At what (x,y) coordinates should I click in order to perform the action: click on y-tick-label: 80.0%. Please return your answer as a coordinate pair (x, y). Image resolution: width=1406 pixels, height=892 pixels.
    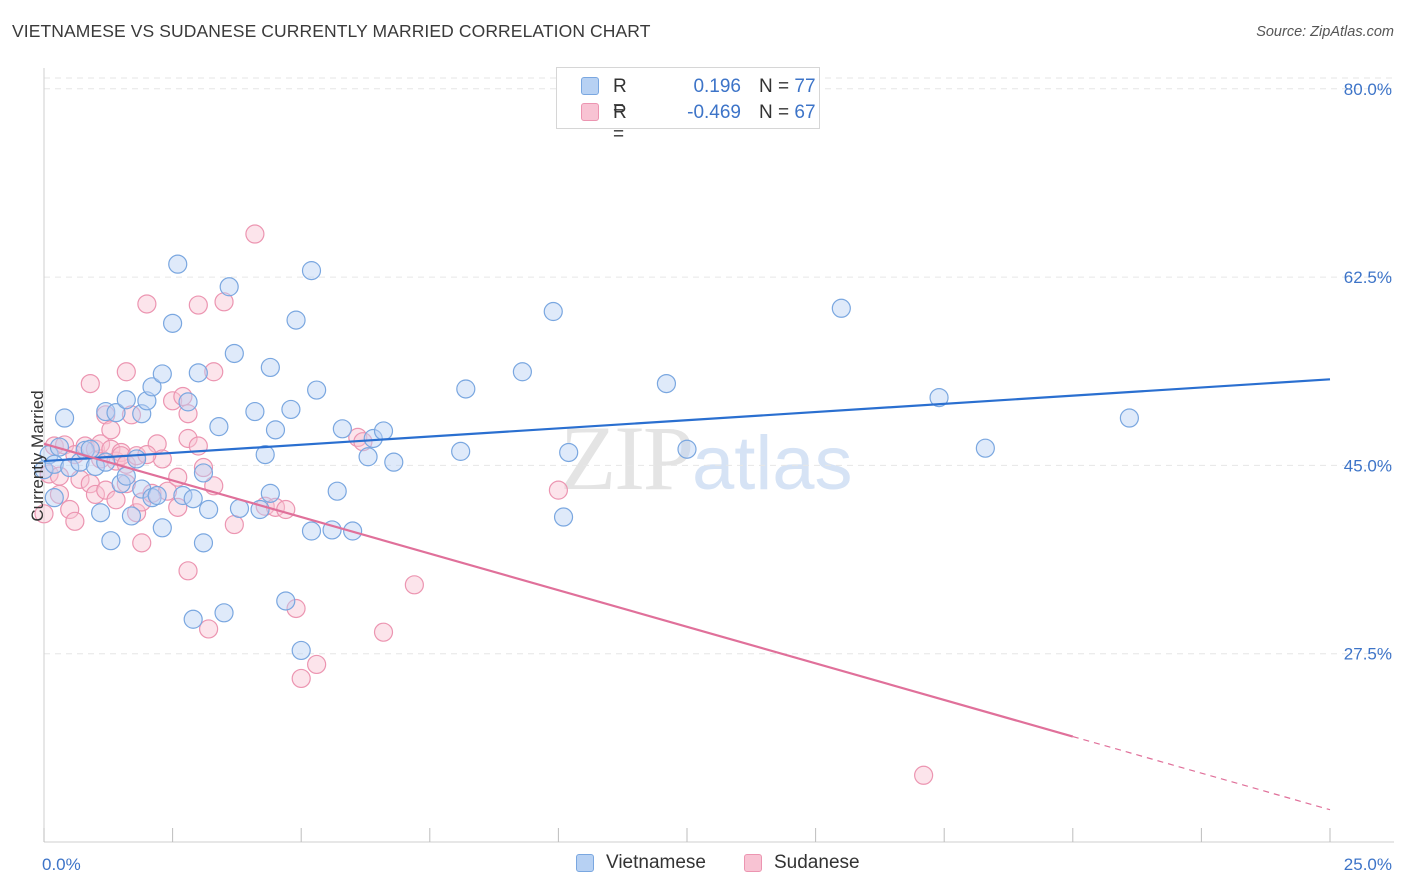
    Looking at the image, I should click on (1368, 89).